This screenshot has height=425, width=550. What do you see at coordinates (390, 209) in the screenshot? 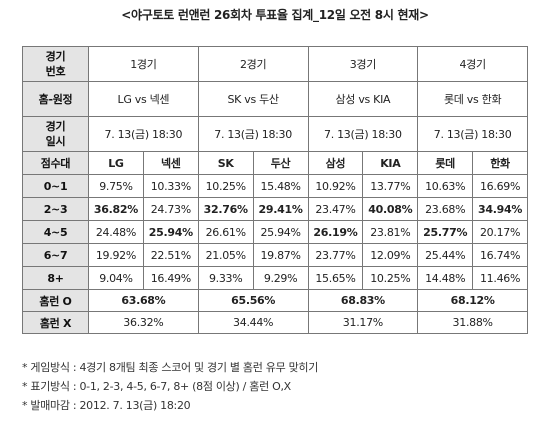
I see `vote-rate-cell: 40.08%` at bounding box center [390, 209].